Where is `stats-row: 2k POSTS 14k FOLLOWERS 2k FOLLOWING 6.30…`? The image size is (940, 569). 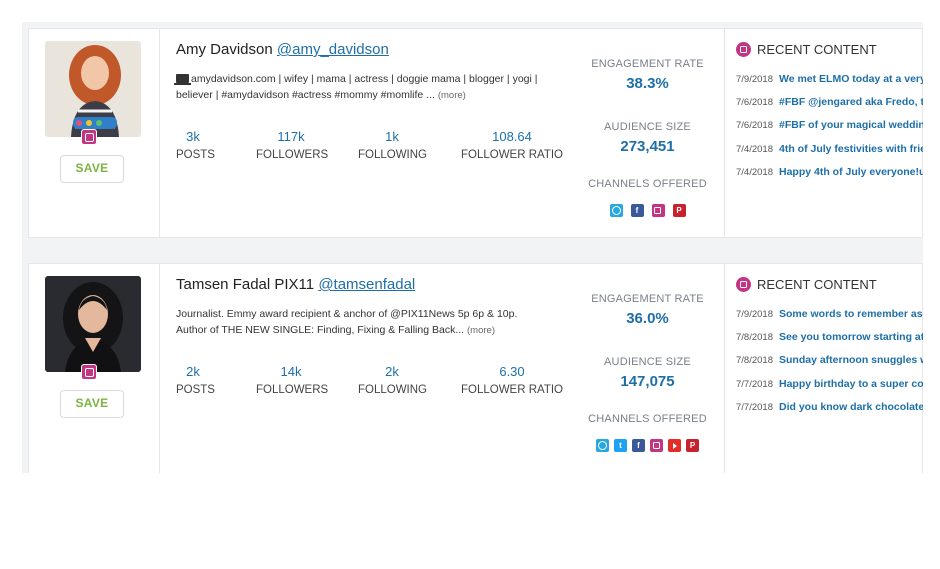 stats-row: 2k POSTS 14k FOLLOWERS 2k FOLLOWING 6.30… is located at coordinates (371, 382).